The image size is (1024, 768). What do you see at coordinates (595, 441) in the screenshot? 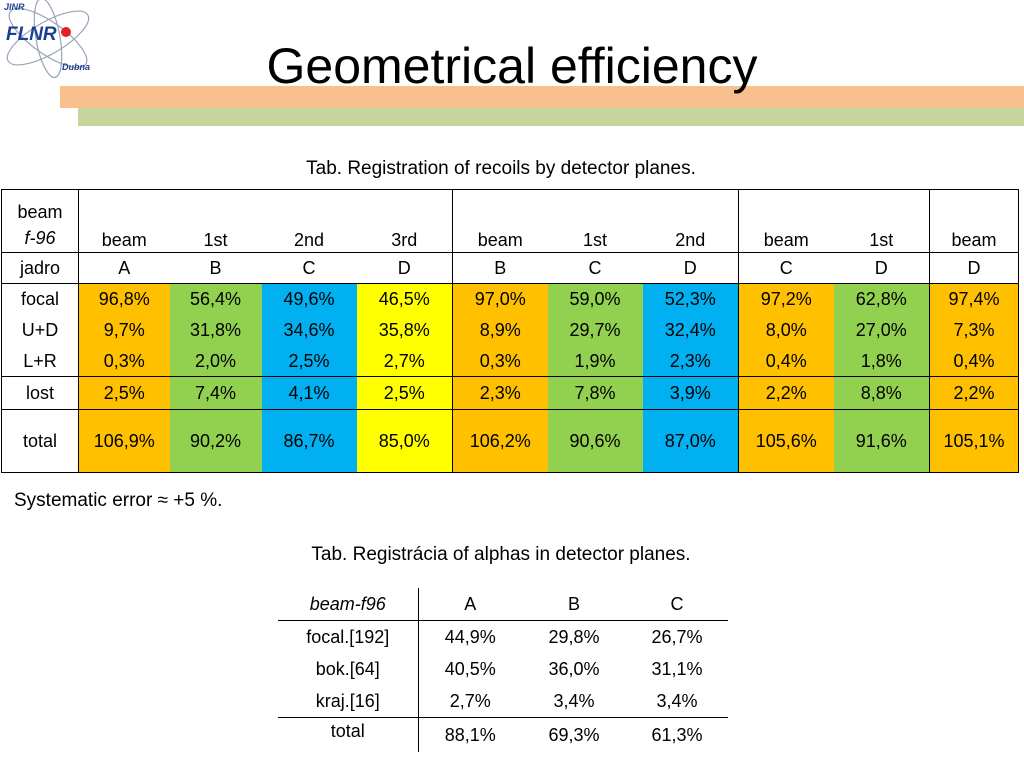
I see `recoils-value-cell: 90,6%` at bounding box center [595, 441].